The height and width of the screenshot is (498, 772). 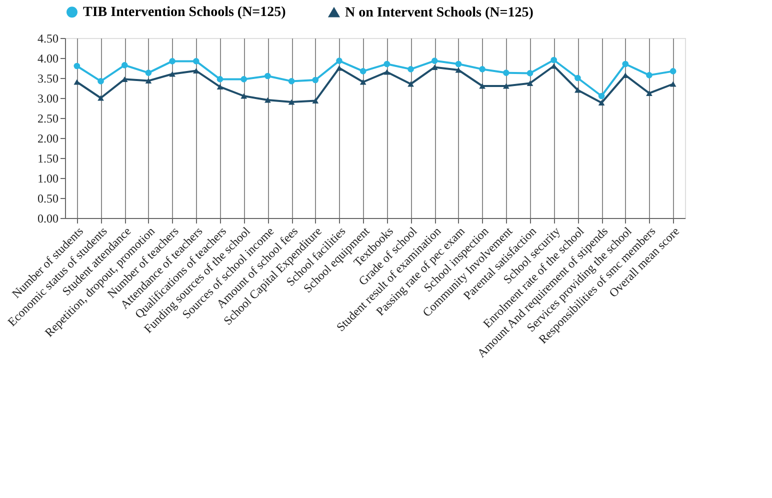 I want to click on y-tick-label: 3.00, so click(x=48, y=99).